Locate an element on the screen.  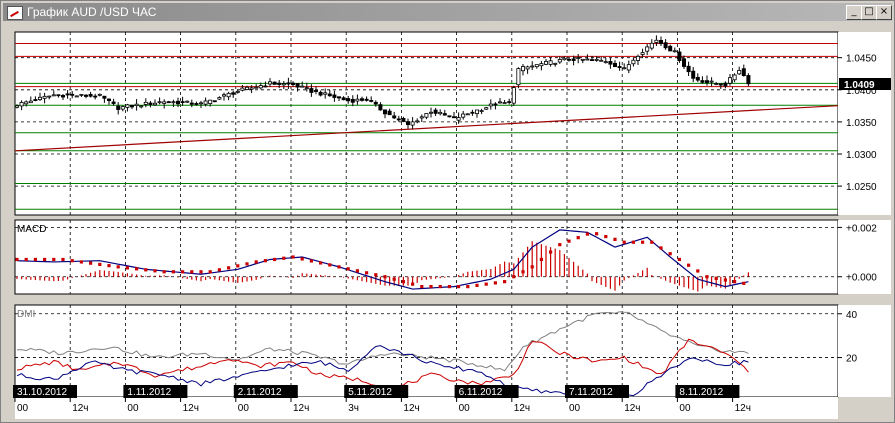
current-price-label: 1.0409 is located at coordinates (859, 85).